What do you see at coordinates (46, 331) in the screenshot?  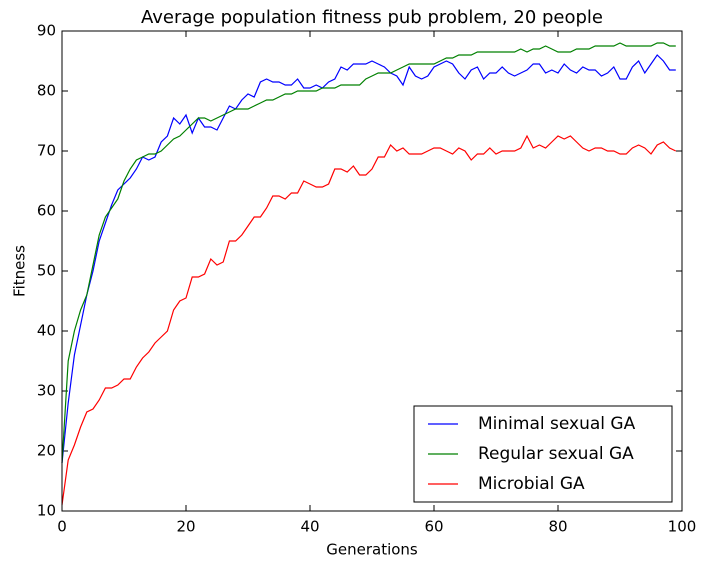 I see `y-tick-label: 40` at bounding box center [46, 331].